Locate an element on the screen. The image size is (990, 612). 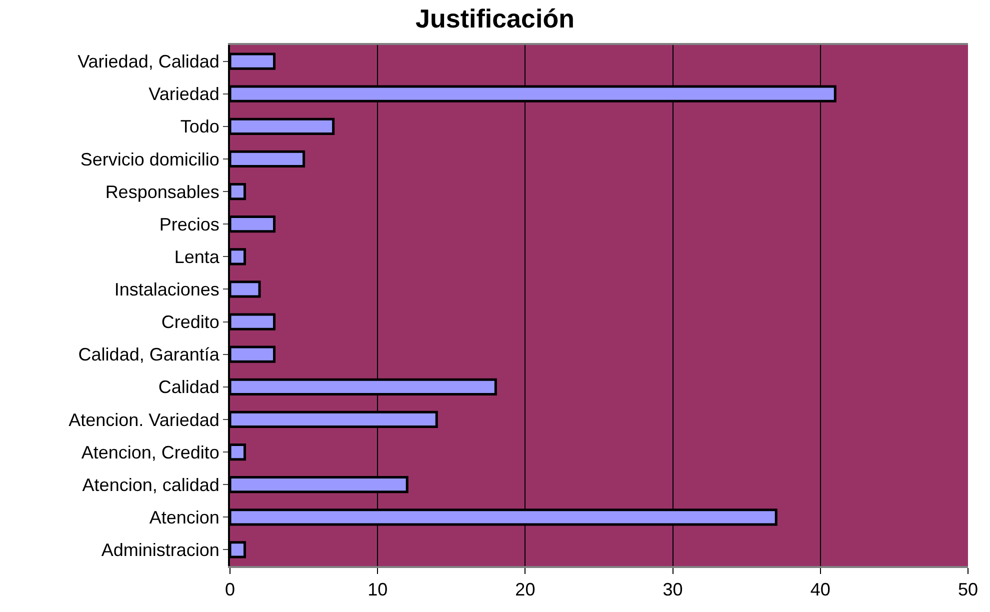
y-tick-label: Atencion, Credito is located at coordinates (150, 452).